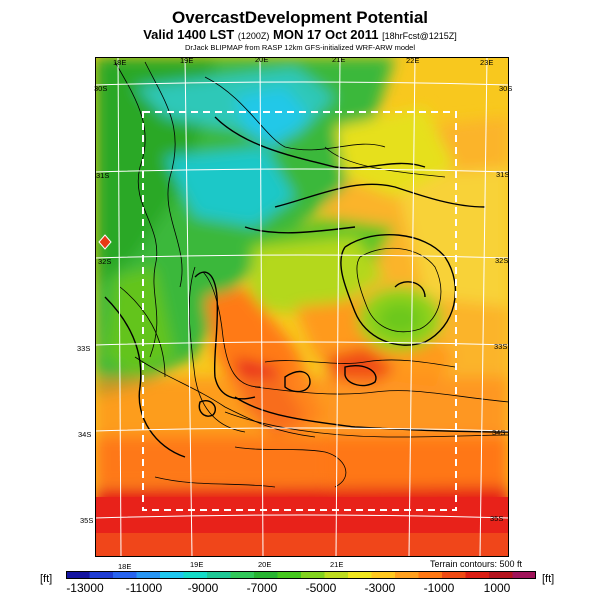 The image size is (600, 600). Describe the element at coordinates (87, 520) in the screenshot. I see `lat-label-left: 35S` at that location.